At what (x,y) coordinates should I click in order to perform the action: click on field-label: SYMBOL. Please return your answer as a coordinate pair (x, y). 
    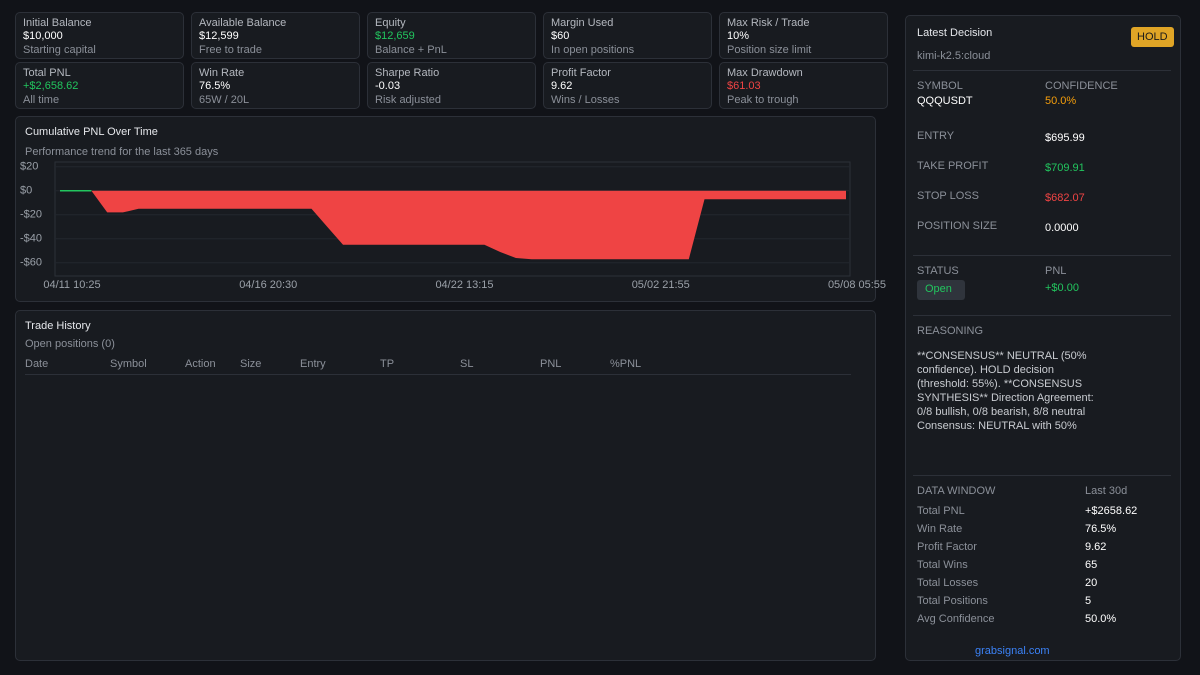
    Looking at the image, I should click on (940, 86).